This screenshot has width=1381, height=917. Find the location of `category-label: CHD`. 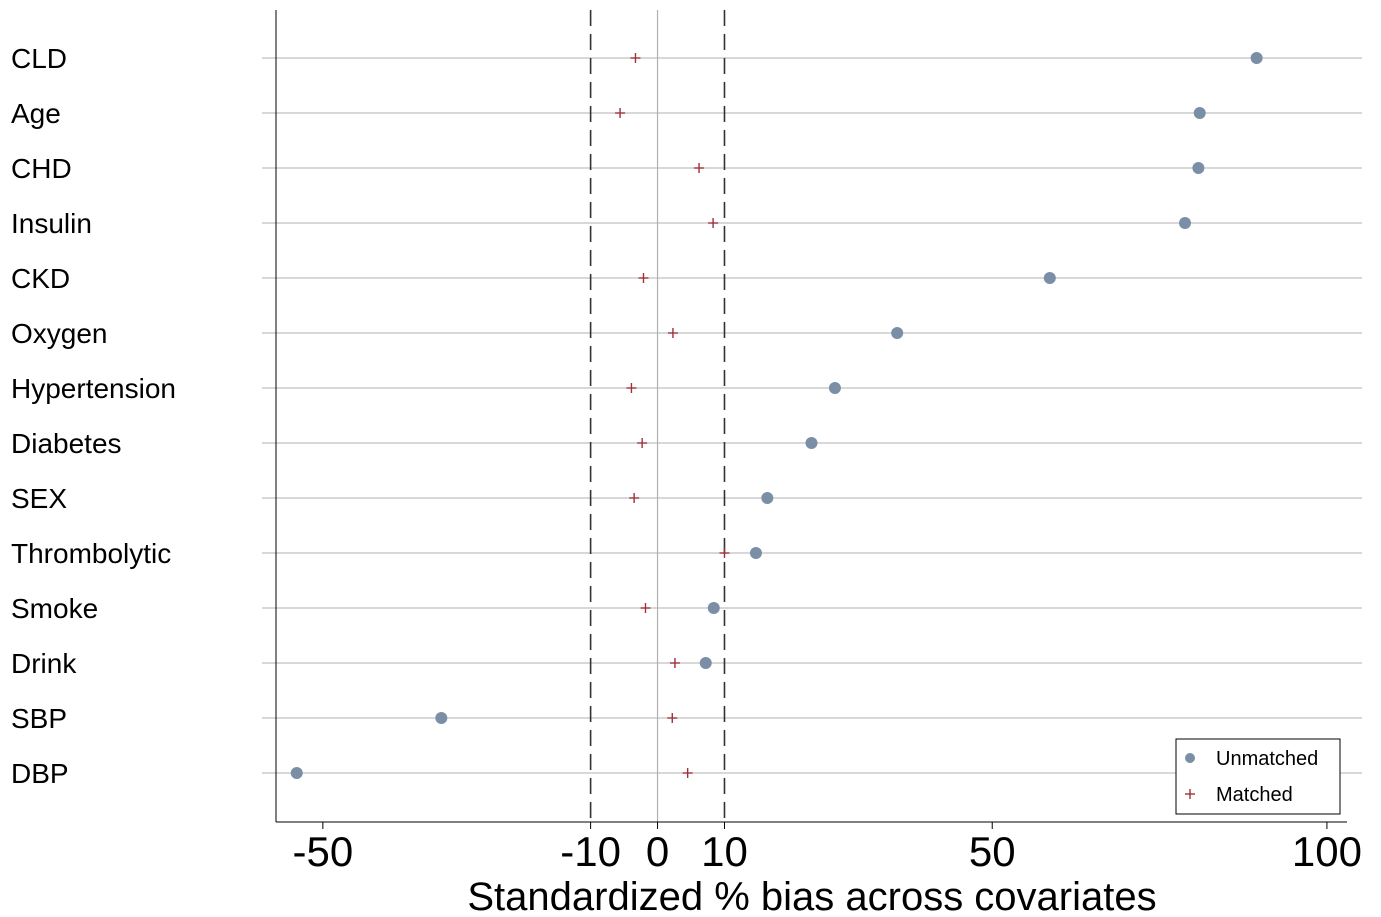

category-label: CHD is located at coordinates (41, 168).